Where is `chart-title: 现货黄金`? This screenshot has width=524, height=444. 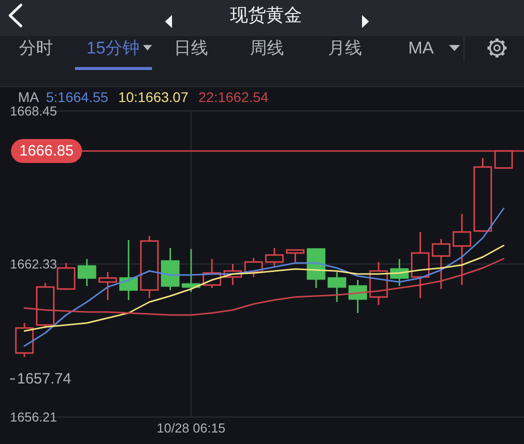 chart-title: 现货黄金 is located at coordinates (266, 15).